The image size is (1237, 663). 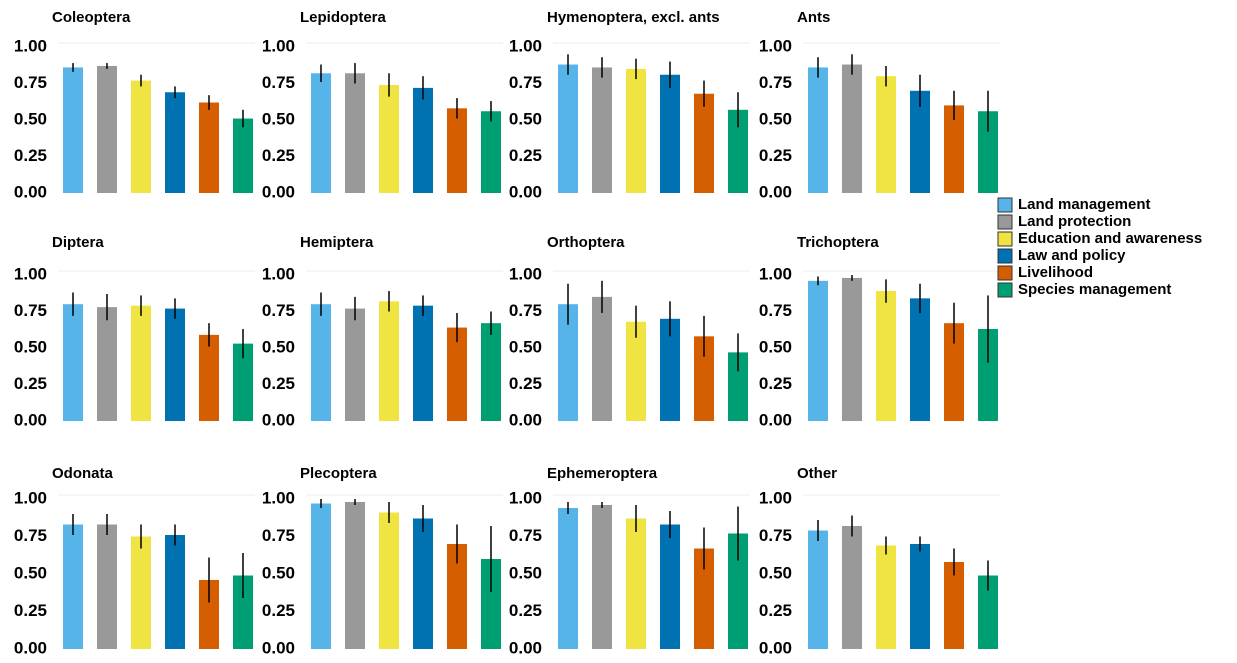 I want to click on panel: Orthoptera 0.00 0.25 0.50 0.75 1.00, so click(x=629, y=331).